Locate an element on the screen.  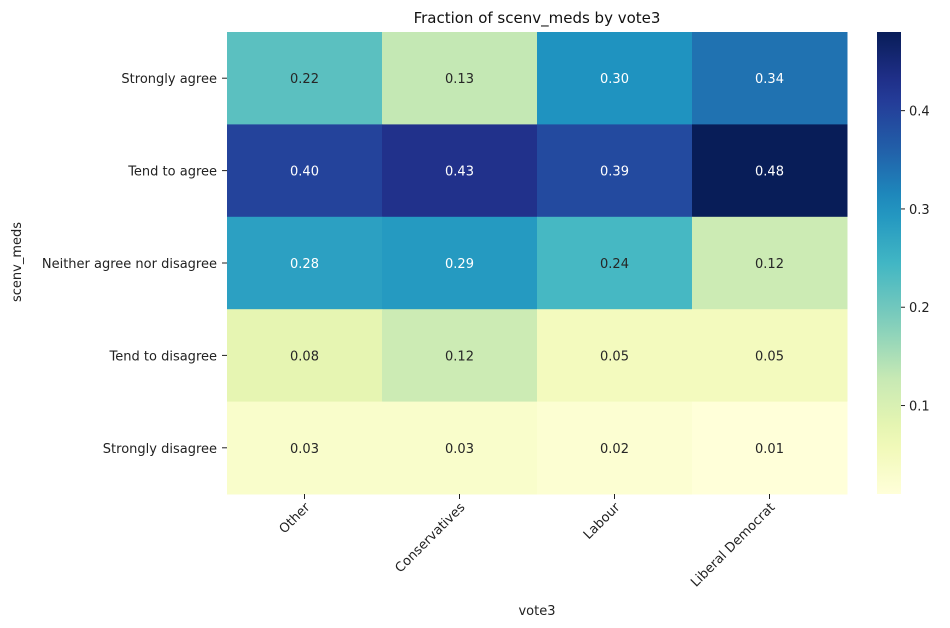
cell-value-label: 0.40 is located at coordinates (304, 172).